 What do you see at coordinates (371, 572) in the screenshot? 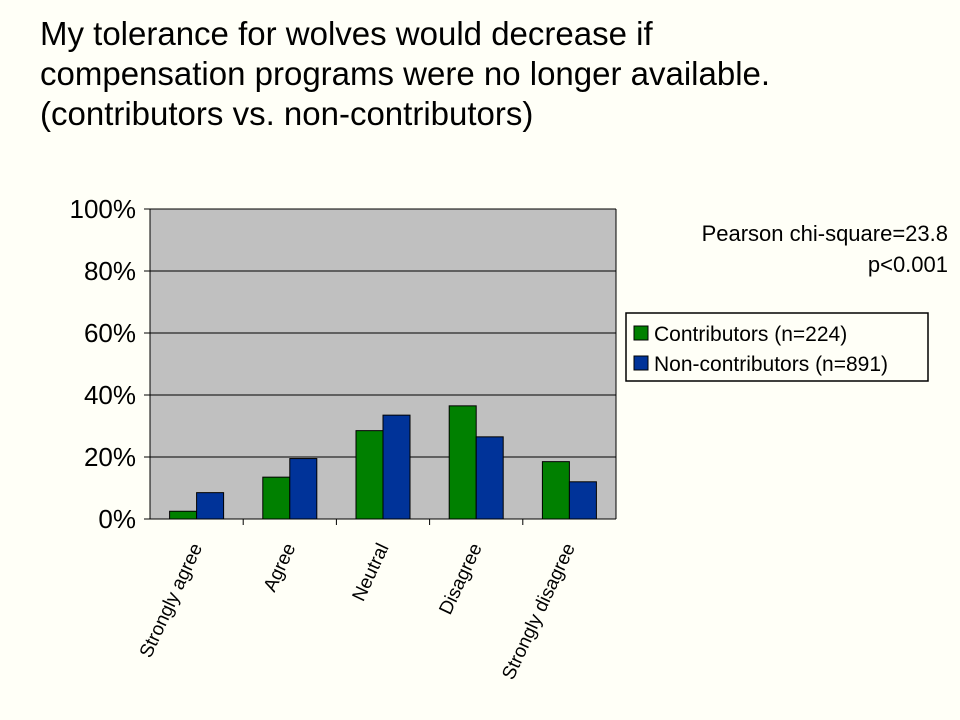
I see `x-tick-label: Neutral` at bounding box center [371, 572].